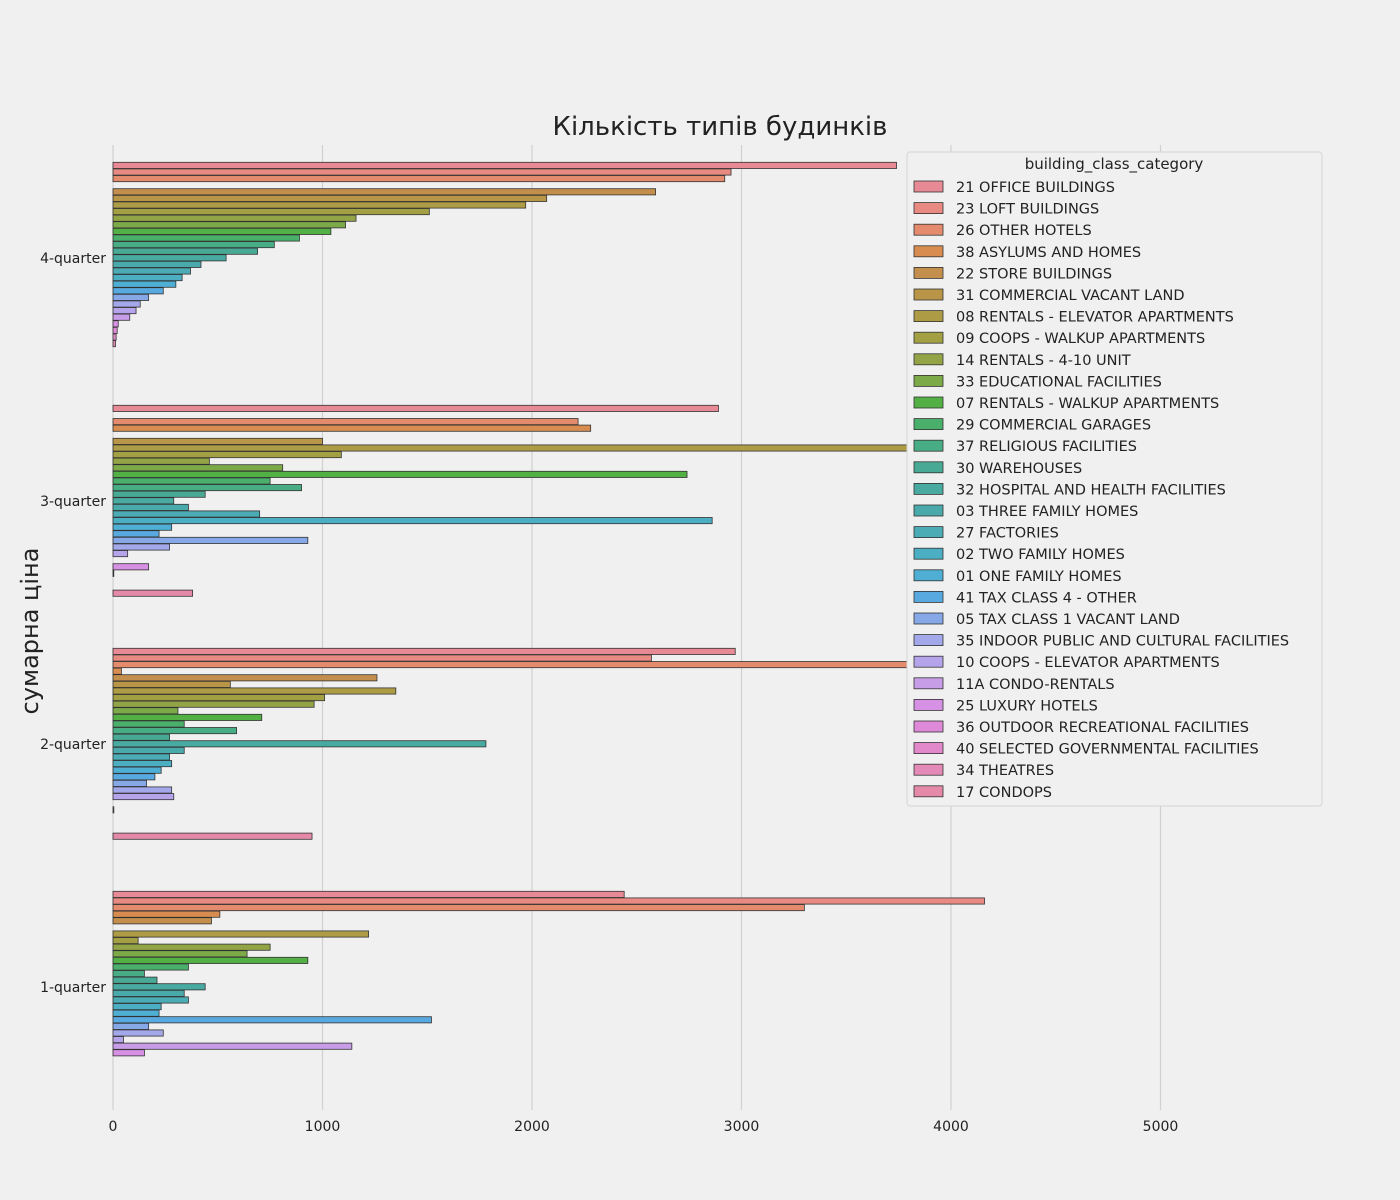 This screenshot has width=1400, height=1200. What do you see at coordinates (73, 623) in the screenshot?
I see `y-tick-labels: 4-quarter 3-quarter 2-quarter 1-quarter` at bounding box center [73, 623].